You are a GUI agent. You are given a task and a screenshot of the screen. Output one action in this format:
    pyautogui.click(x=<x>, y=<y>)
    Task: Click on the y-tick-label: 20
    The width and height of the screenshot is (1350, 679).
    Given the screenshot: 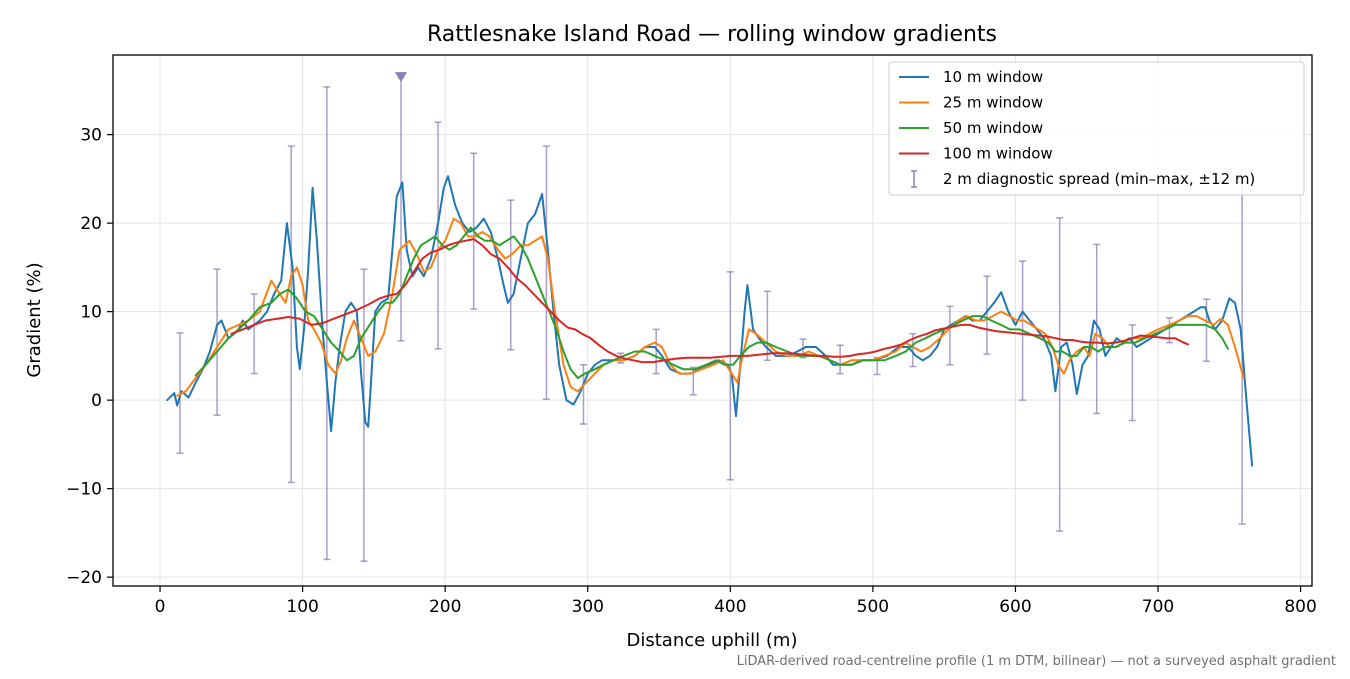 What is the action you would take?
    pyautogui.click(x=91, y=224)
    